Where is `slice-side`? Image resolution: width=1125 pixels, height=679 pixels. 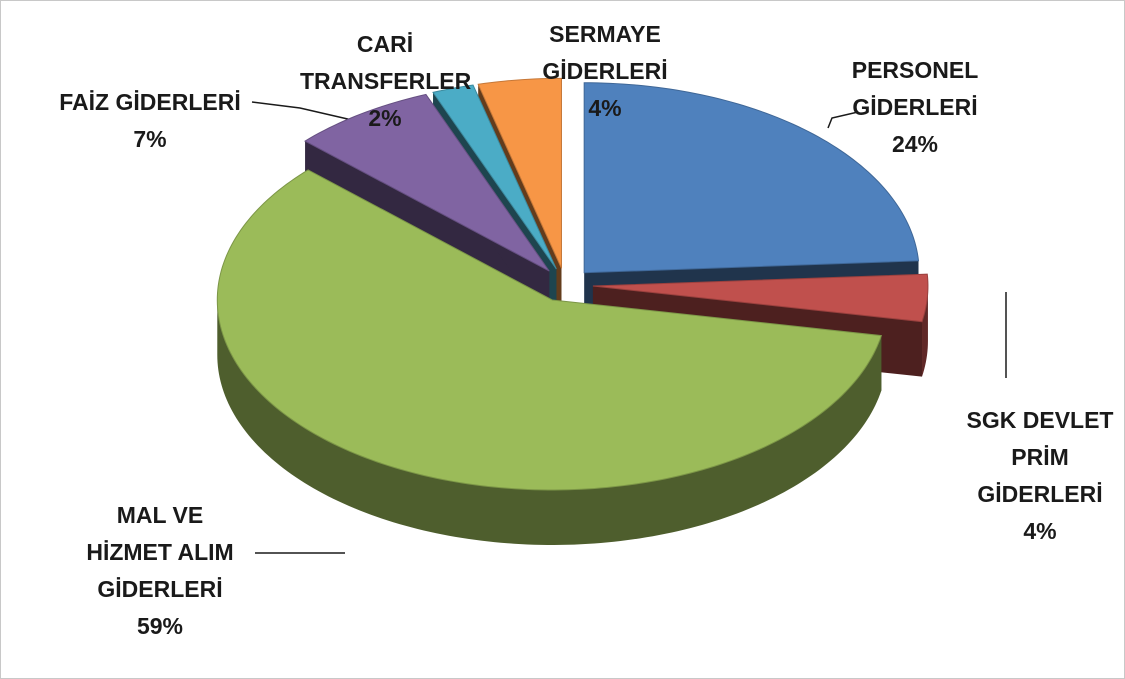 slice-side is located at coordinates (925, 331).